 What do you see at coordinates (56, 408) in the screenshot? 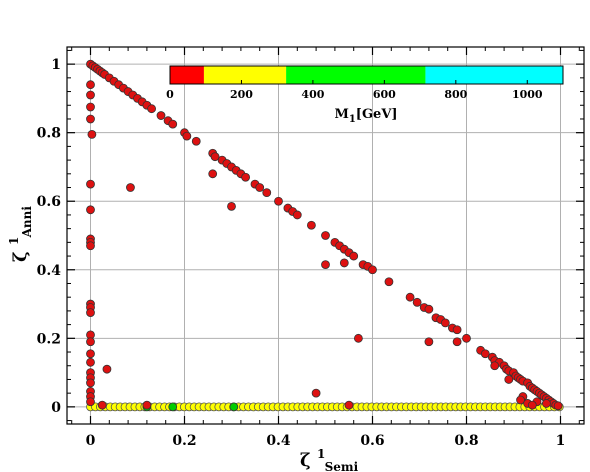
I see `y-tick-label: 0` at bounding box center [56, 408].